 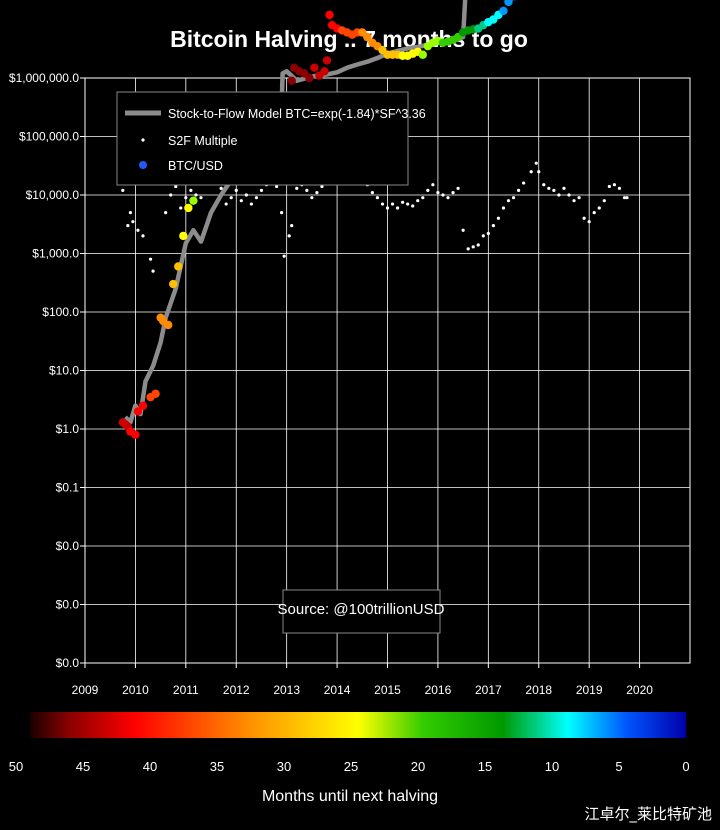 What do you see at coordinates (418, 766) in the screenshot?
I see `colorbar-tick-label: 20` at bounding box center [418, 766].